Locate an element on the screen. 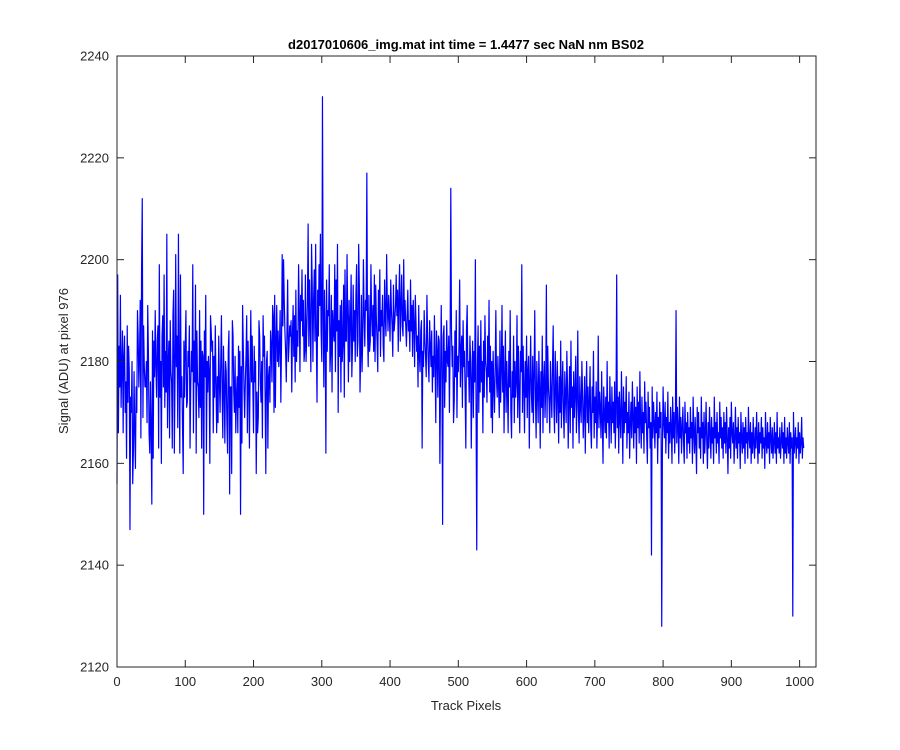  x-tick-label: 600 is located at coordinates (527, 681).